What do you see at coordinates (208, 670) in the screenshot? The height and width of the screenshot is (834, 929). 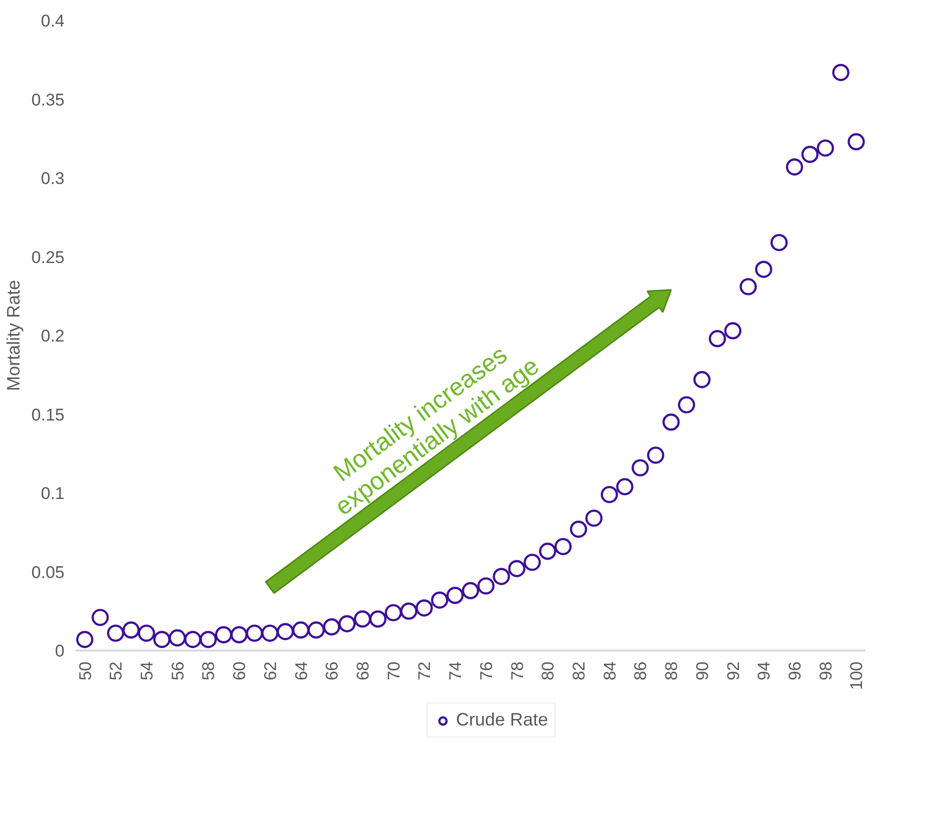 I see `x-tick-label: 58` at bounding box center [208, 670].